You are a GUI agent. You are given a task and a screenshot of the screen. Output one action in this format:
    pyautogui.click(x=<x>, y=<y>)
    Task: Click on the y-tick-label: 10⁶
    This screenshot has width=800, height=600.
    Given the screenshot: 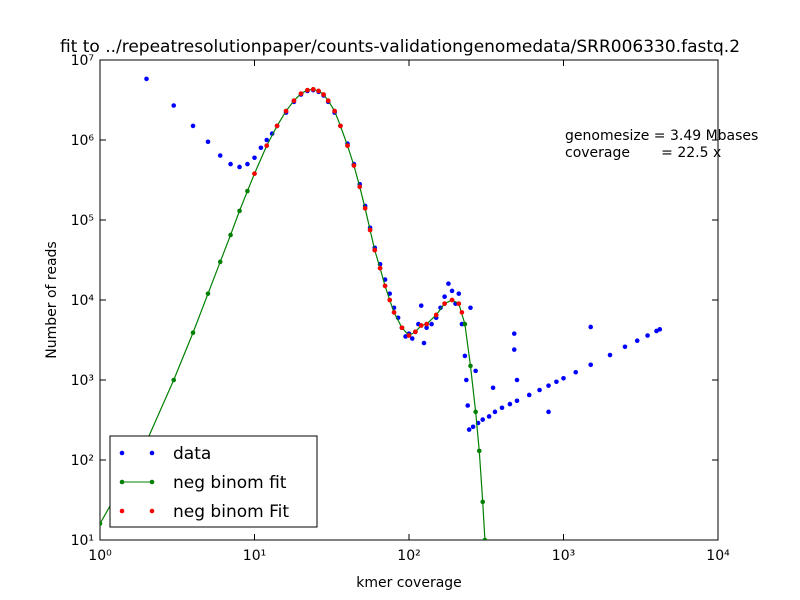 What is the action you would take?
    pyautogui.click(x=83, y=141)
    